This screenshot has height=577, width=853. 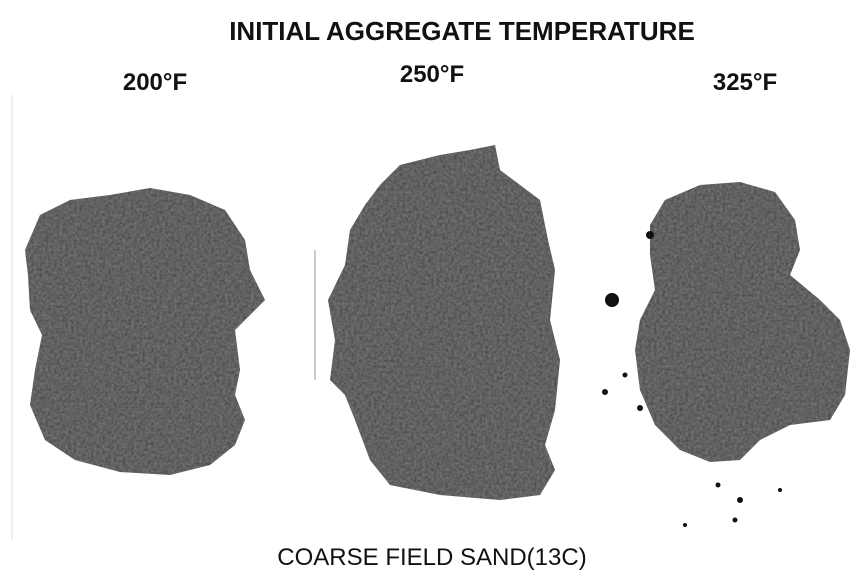 What do you see at coordinates (745, 82) in the screenshot?
I see `sample-label: 325°F` at bounding box center [745, 82].